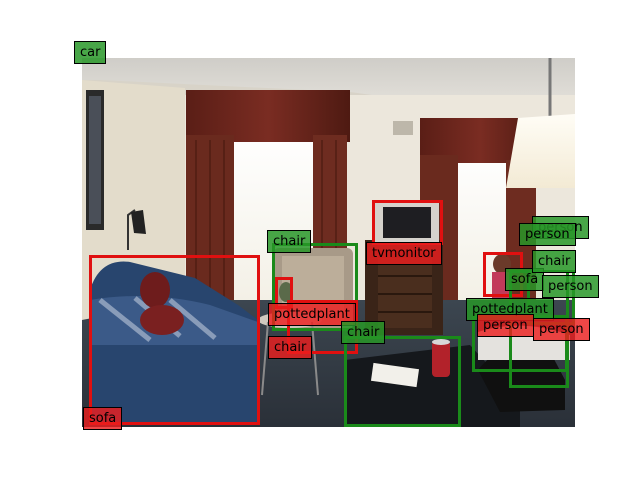 This screenshot has width=640, height=480. I want to click on detection-label-car: car, so click(90, 52).